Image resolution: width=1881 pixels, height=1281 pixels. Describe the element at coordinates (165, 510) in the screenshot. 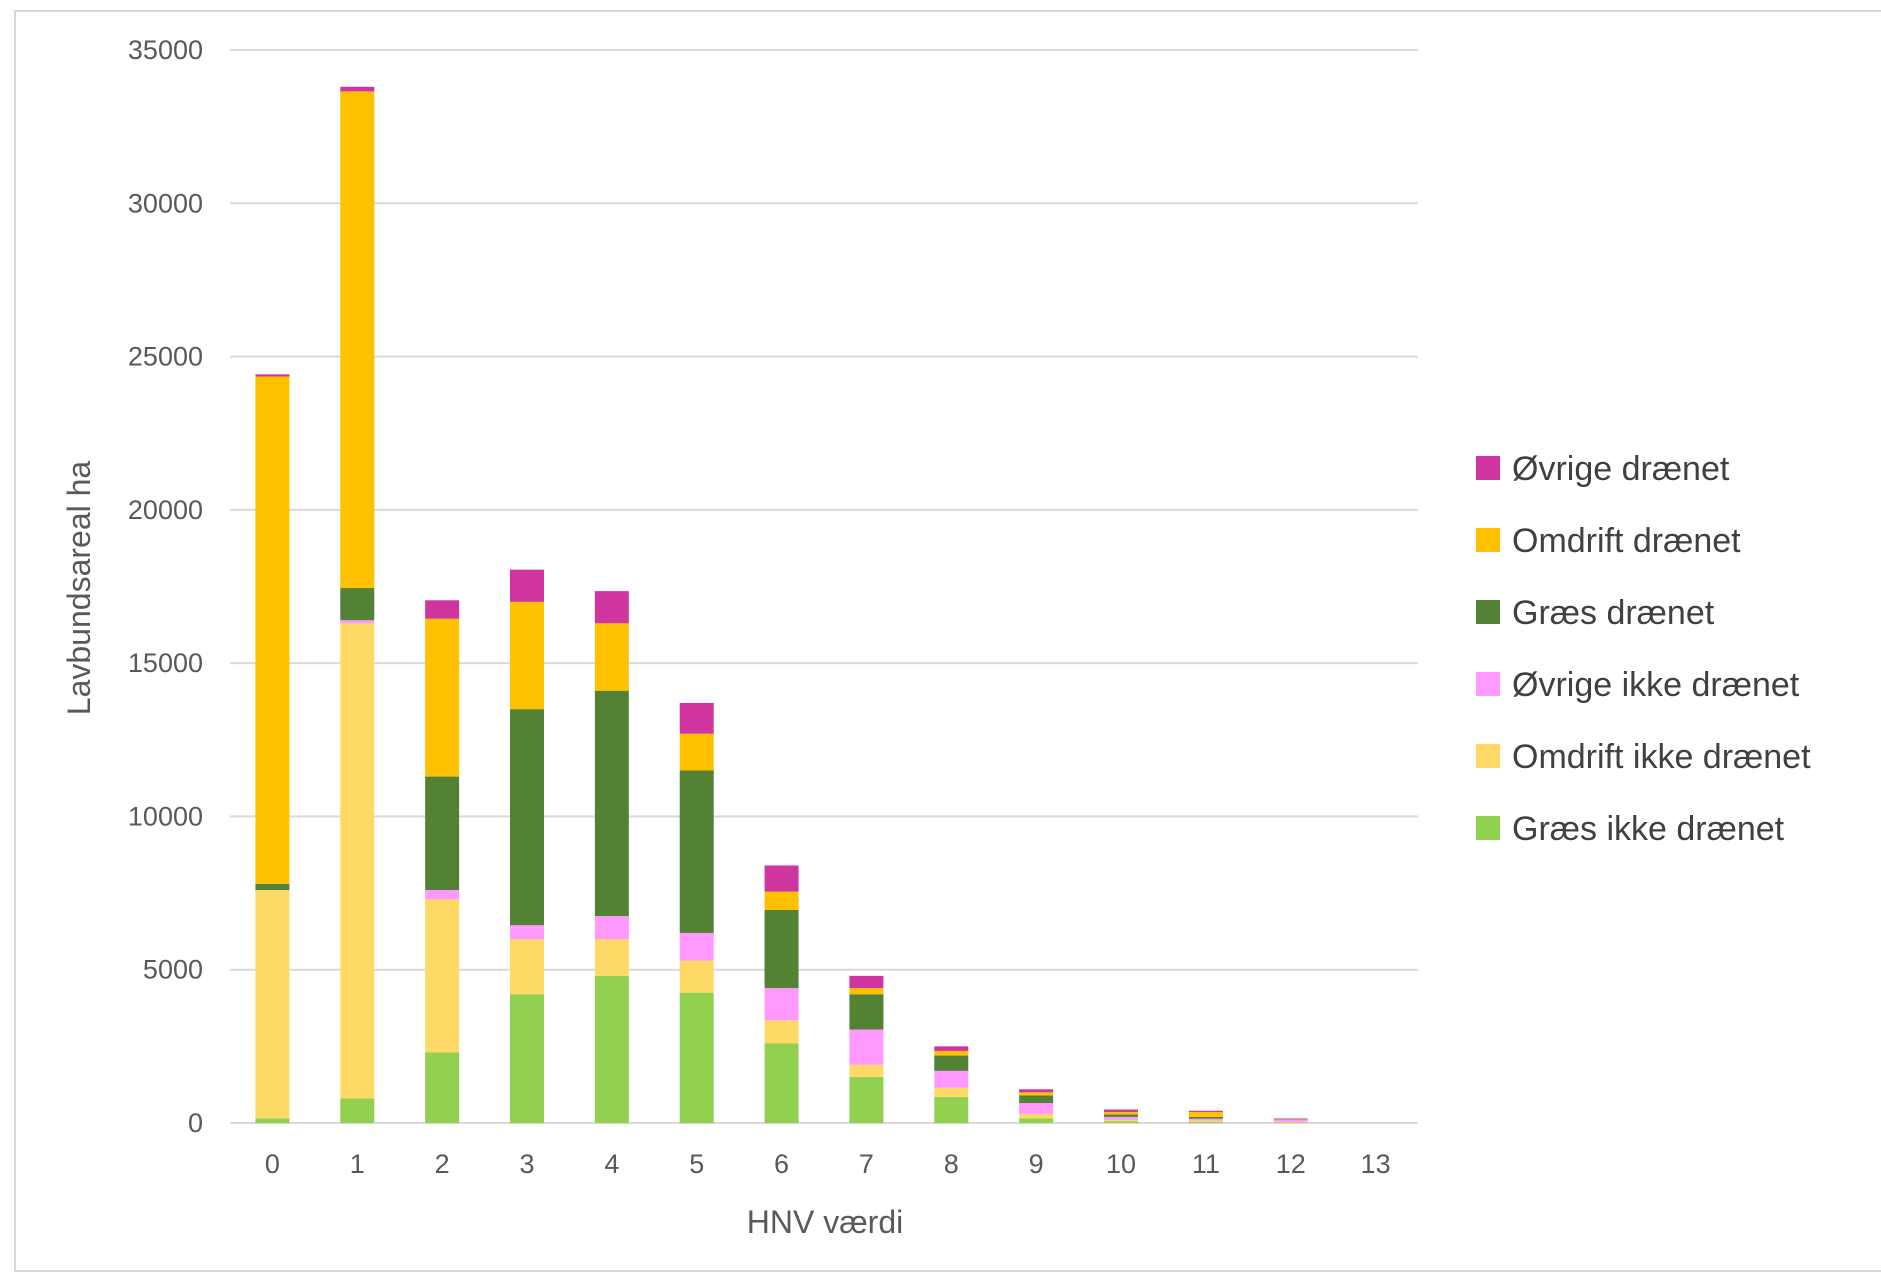

I see `y-tick-label: 20000` at that location.